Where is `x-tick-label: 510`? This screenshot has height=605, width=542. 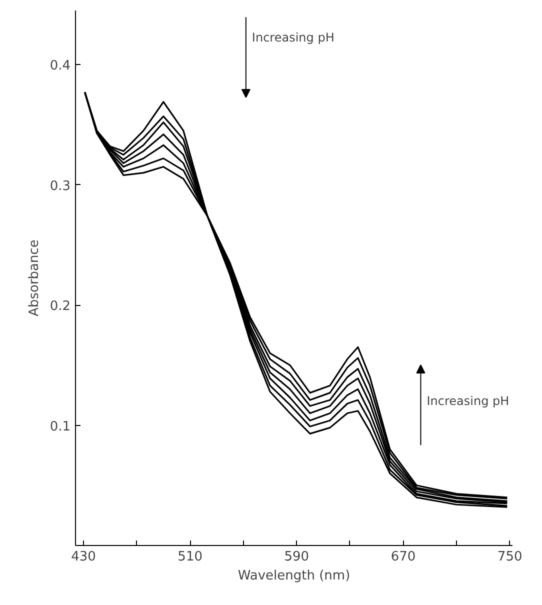 x-tick-label: 510 is located at coordinates (190, 557).